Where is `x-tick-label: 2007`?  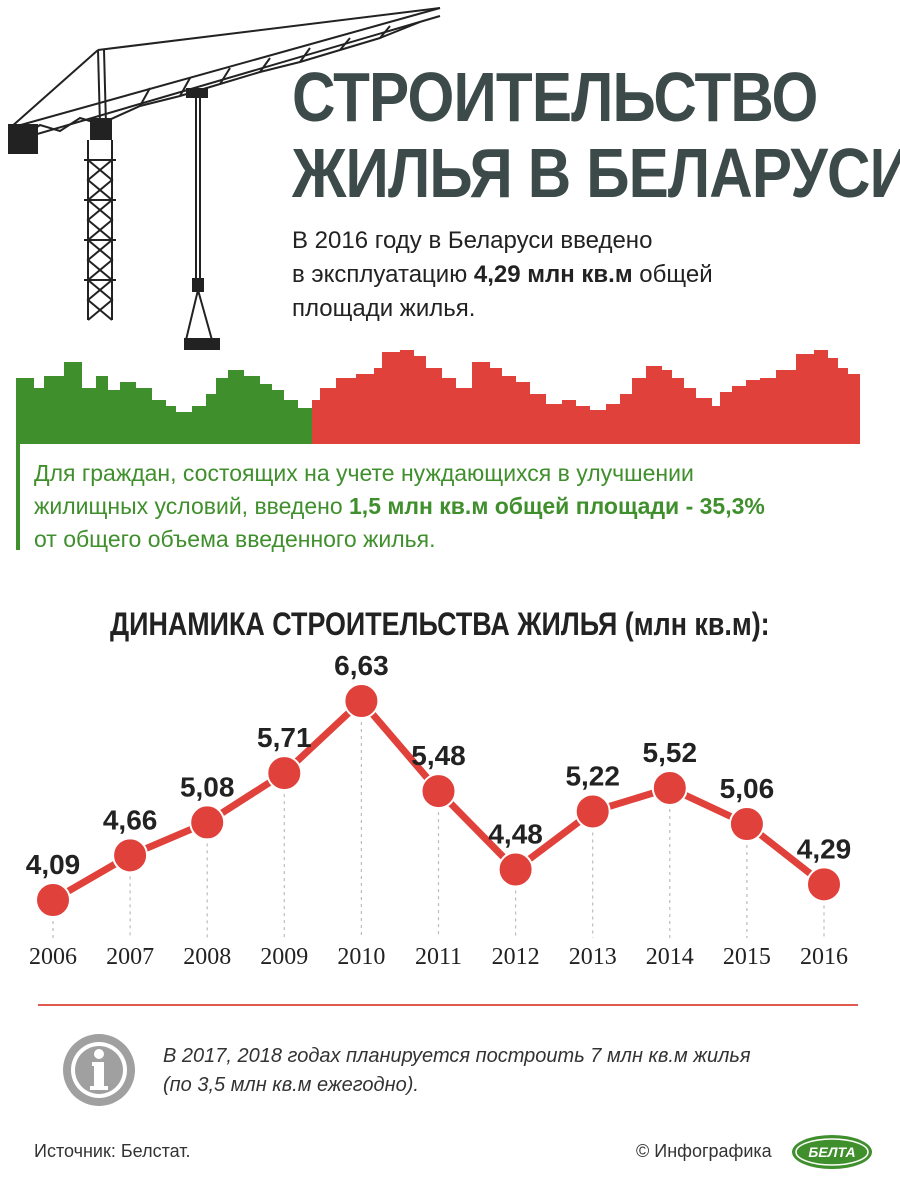
x-tick-label: 2007 is located at coordinates (130, 957).